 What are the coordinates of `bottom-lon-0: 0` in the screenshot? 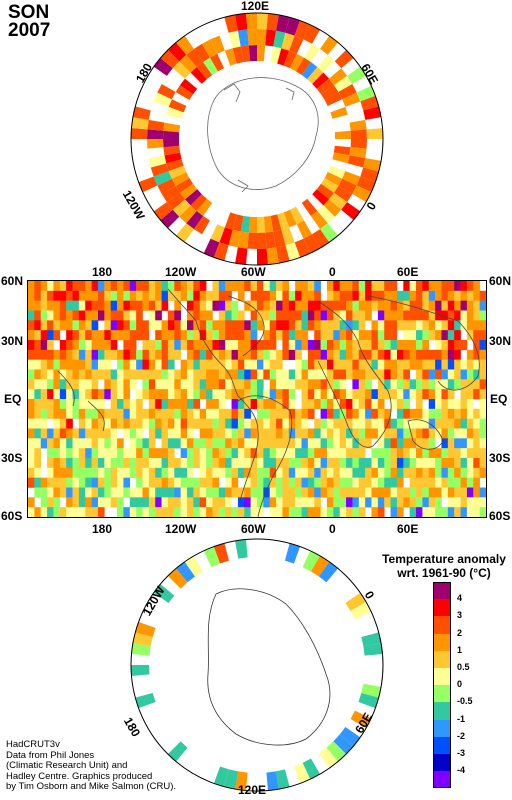 It's located at (332, 529).